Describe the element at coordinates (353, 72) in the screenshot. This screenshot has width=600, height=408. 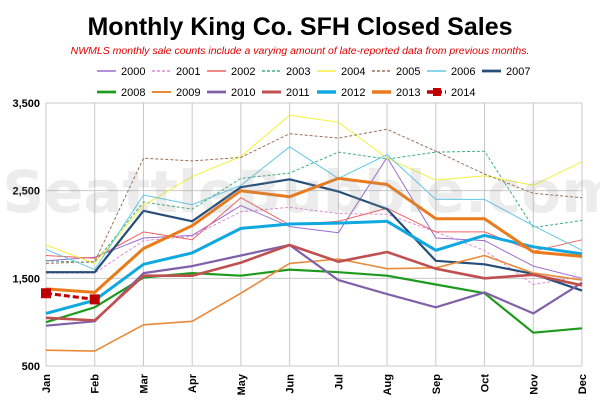
I see `legend-label-2004: 2004` at that location.